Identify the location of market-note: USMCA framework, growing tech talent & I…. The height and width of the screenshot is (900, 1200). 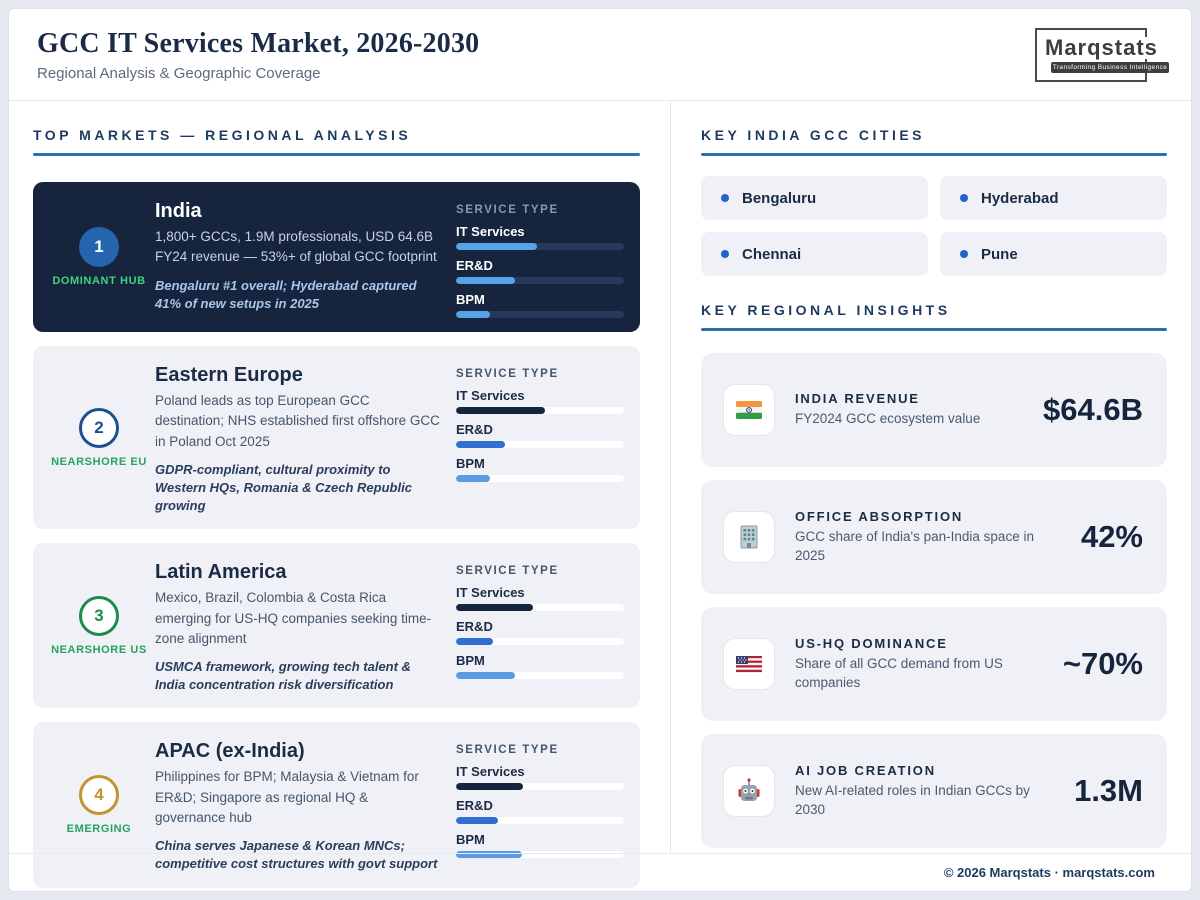
(283, 676).